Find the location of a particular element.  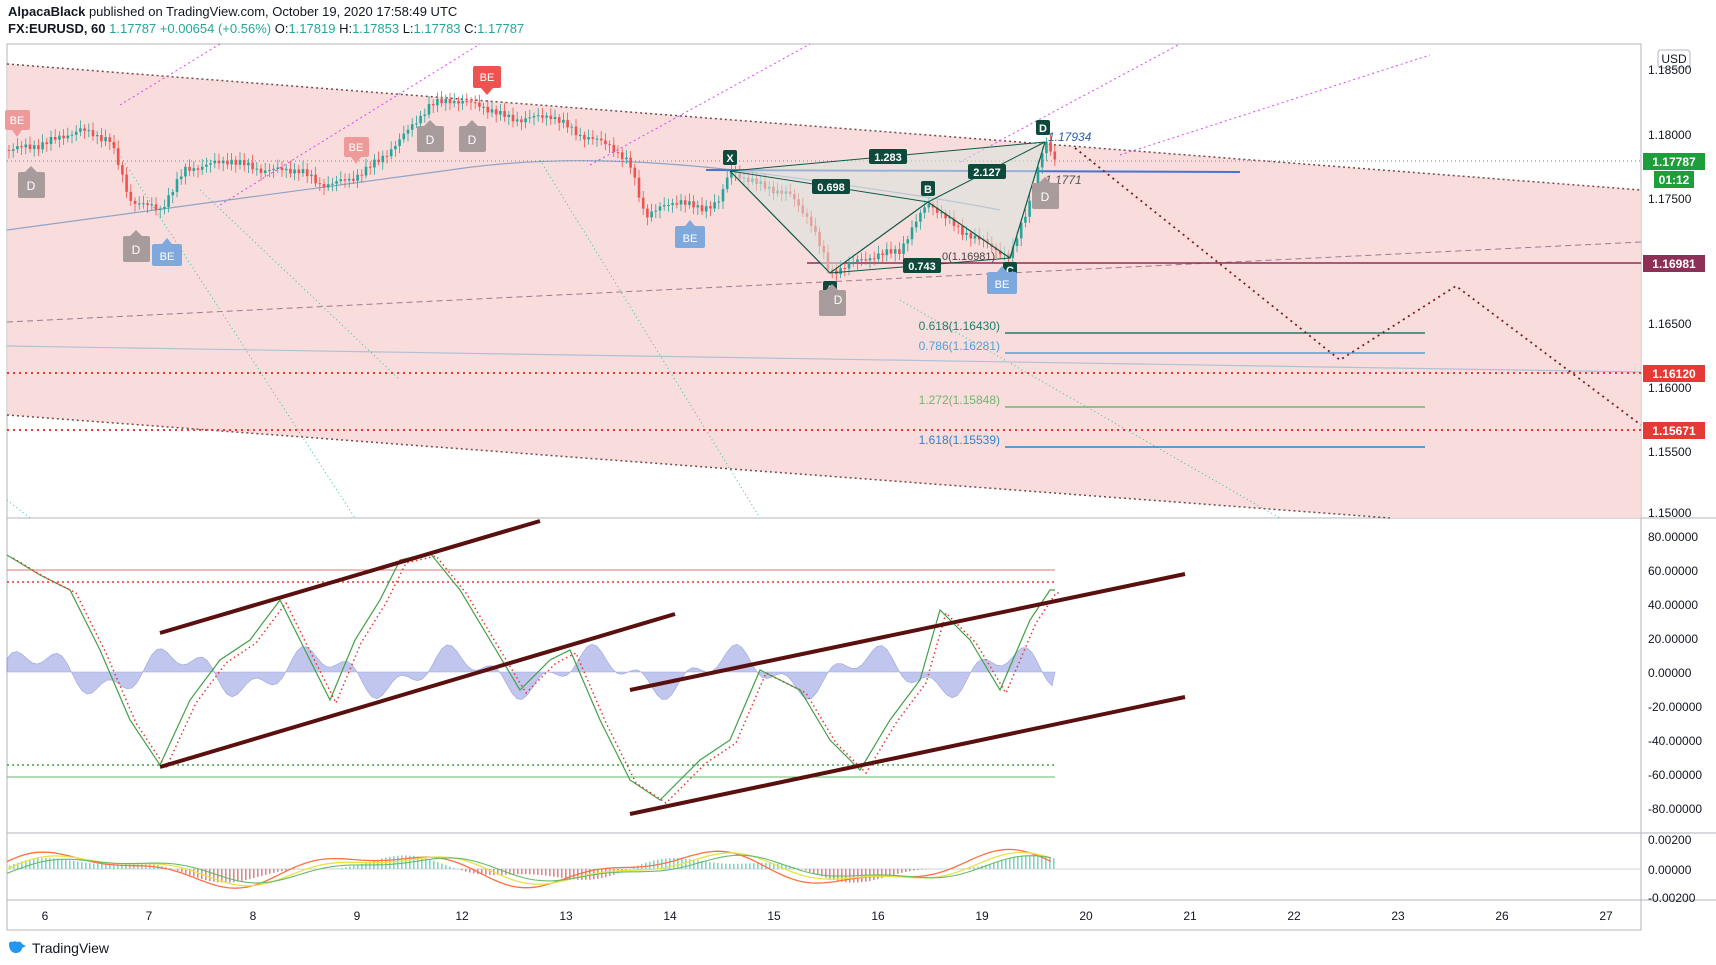

be-marker-6: BE is located at coordinates (1002, 280).